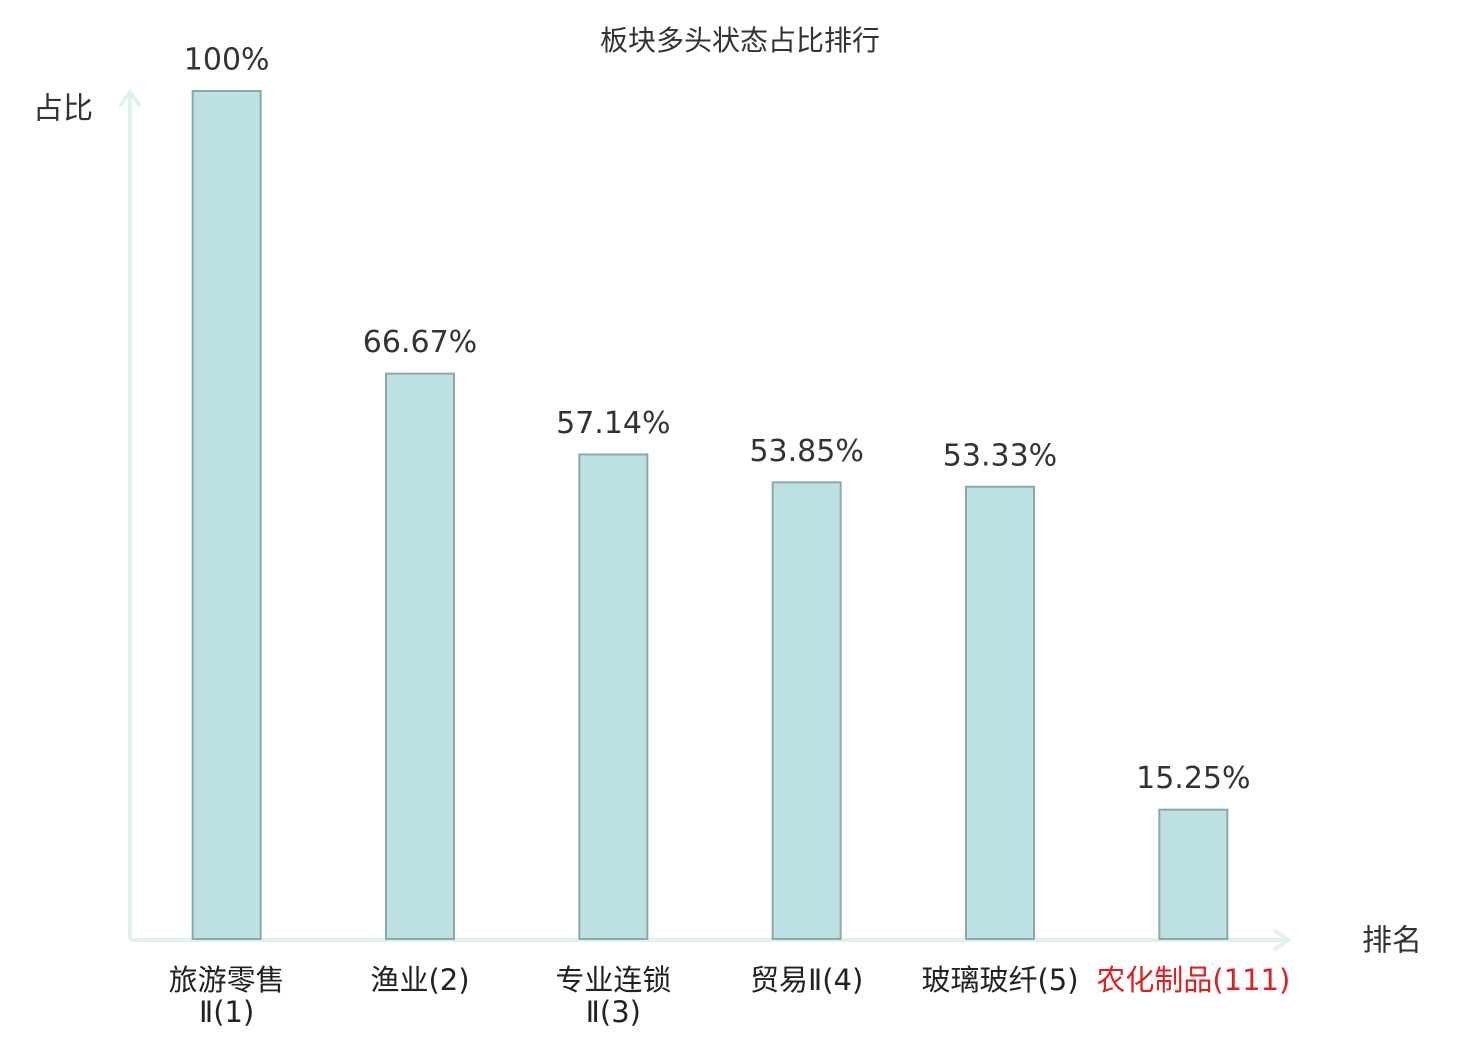 This screenshot has height=1040, width=1480. Describe the element at coordinates (1282, 940) in the screenshot. I see `x-axis-arrow` at that location.